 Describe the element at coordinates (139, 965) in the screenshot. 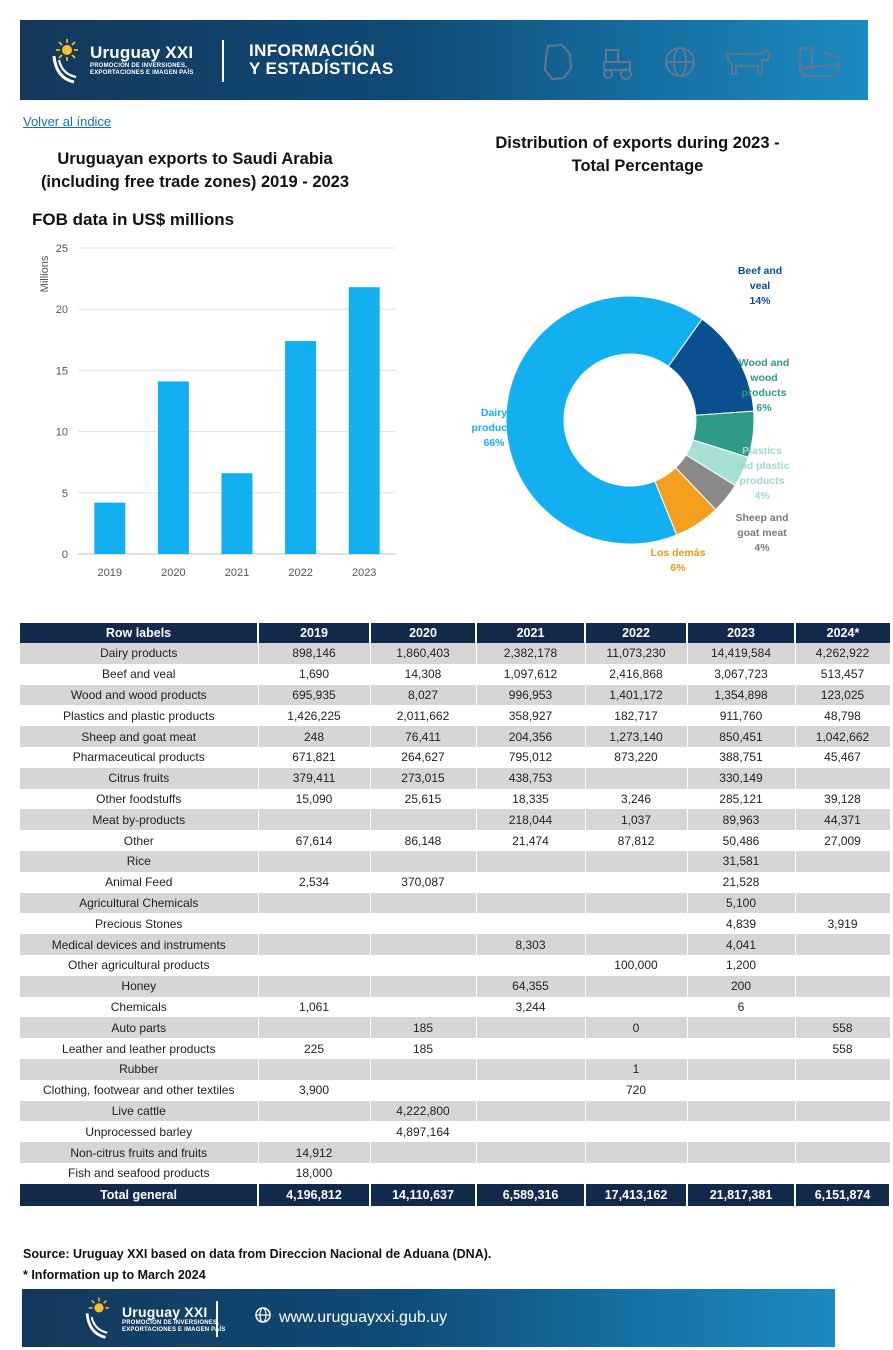

I see `row-label: Other agricultural products` at that location.